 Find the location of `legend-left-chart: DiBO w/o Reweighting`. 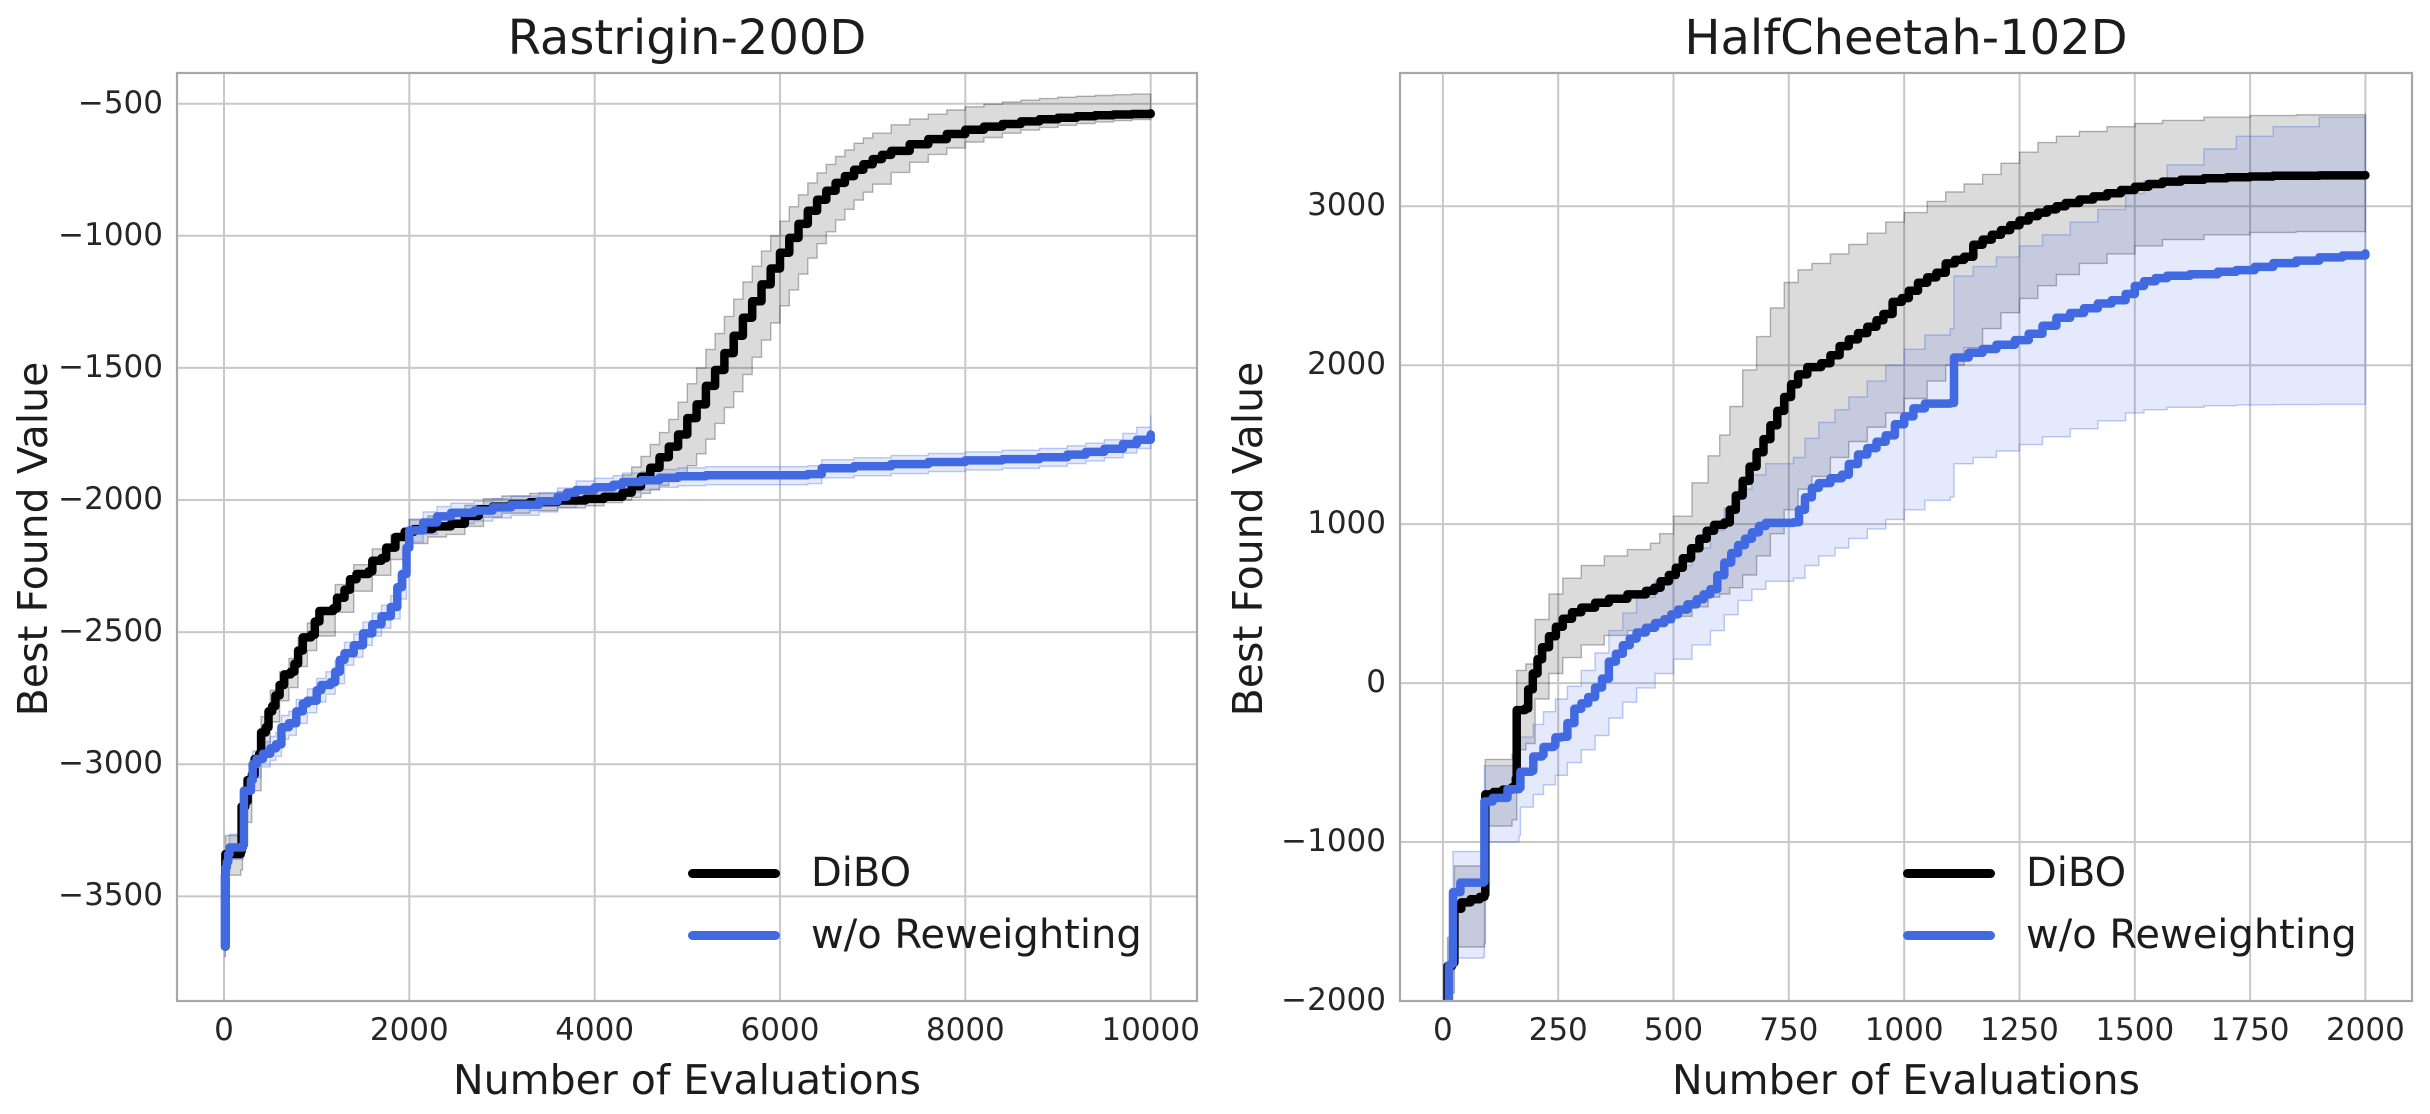

legend-left-chart: DiBO w/o Reweighting is located at coordinates (915, 910).